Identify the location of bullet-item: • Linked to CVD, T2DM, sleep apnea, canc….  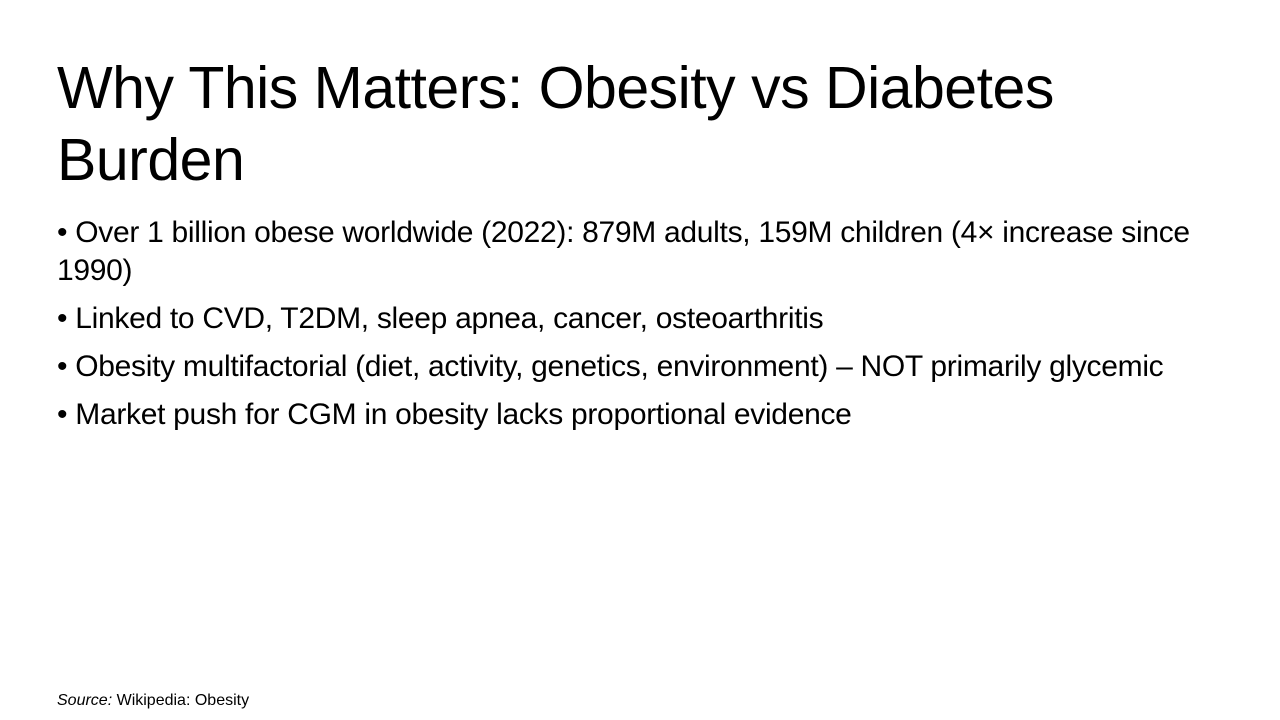
(642, 319).